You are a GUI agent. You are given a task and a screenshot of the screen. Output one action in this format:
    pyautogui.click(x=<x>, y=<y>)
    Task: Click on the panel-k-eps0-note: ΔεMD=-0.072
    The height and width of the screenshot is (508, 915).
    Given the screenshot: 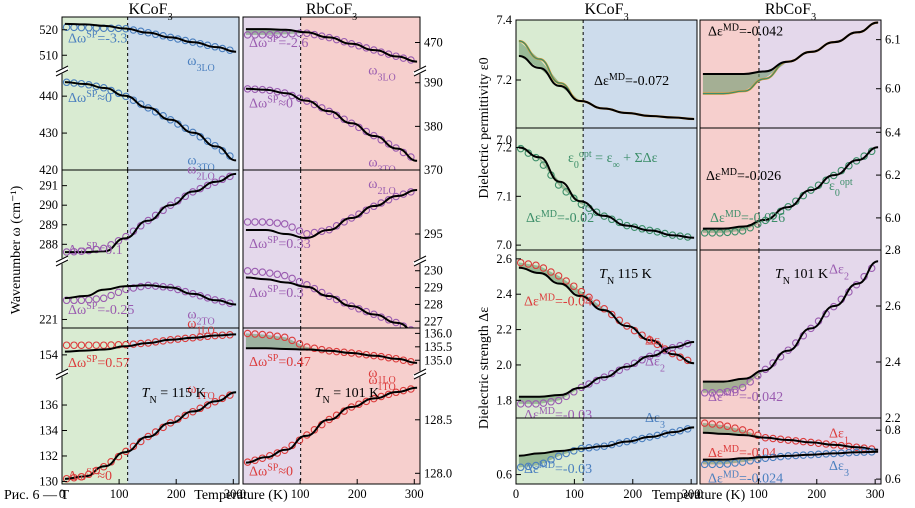 What is the action you would take?
    pyautogui.click(x=631, y=81)
    